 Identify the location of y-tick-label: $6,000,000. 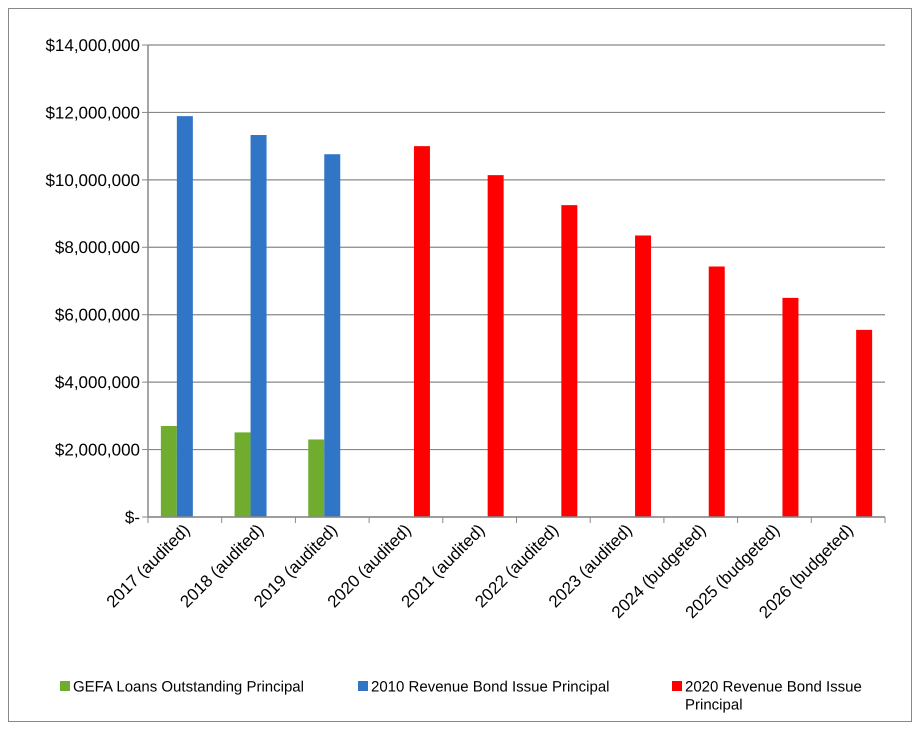
(97, 315).